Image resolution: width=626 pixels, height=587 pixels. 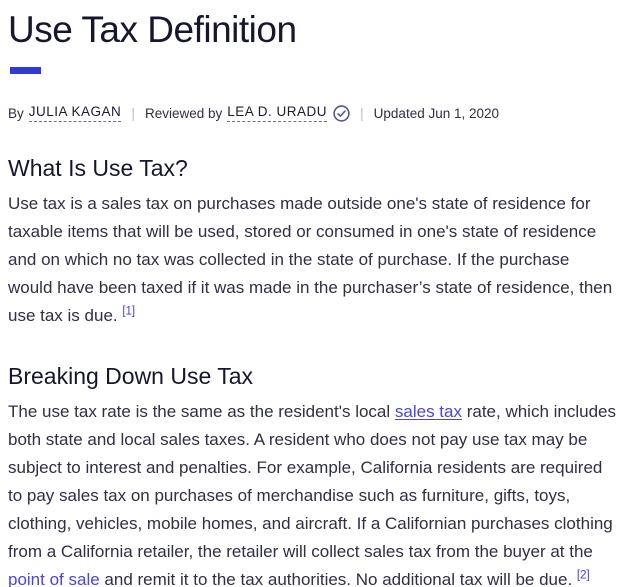 I want to click on reviewer-link: LEA D. URADU, so click(x=277, y=113).